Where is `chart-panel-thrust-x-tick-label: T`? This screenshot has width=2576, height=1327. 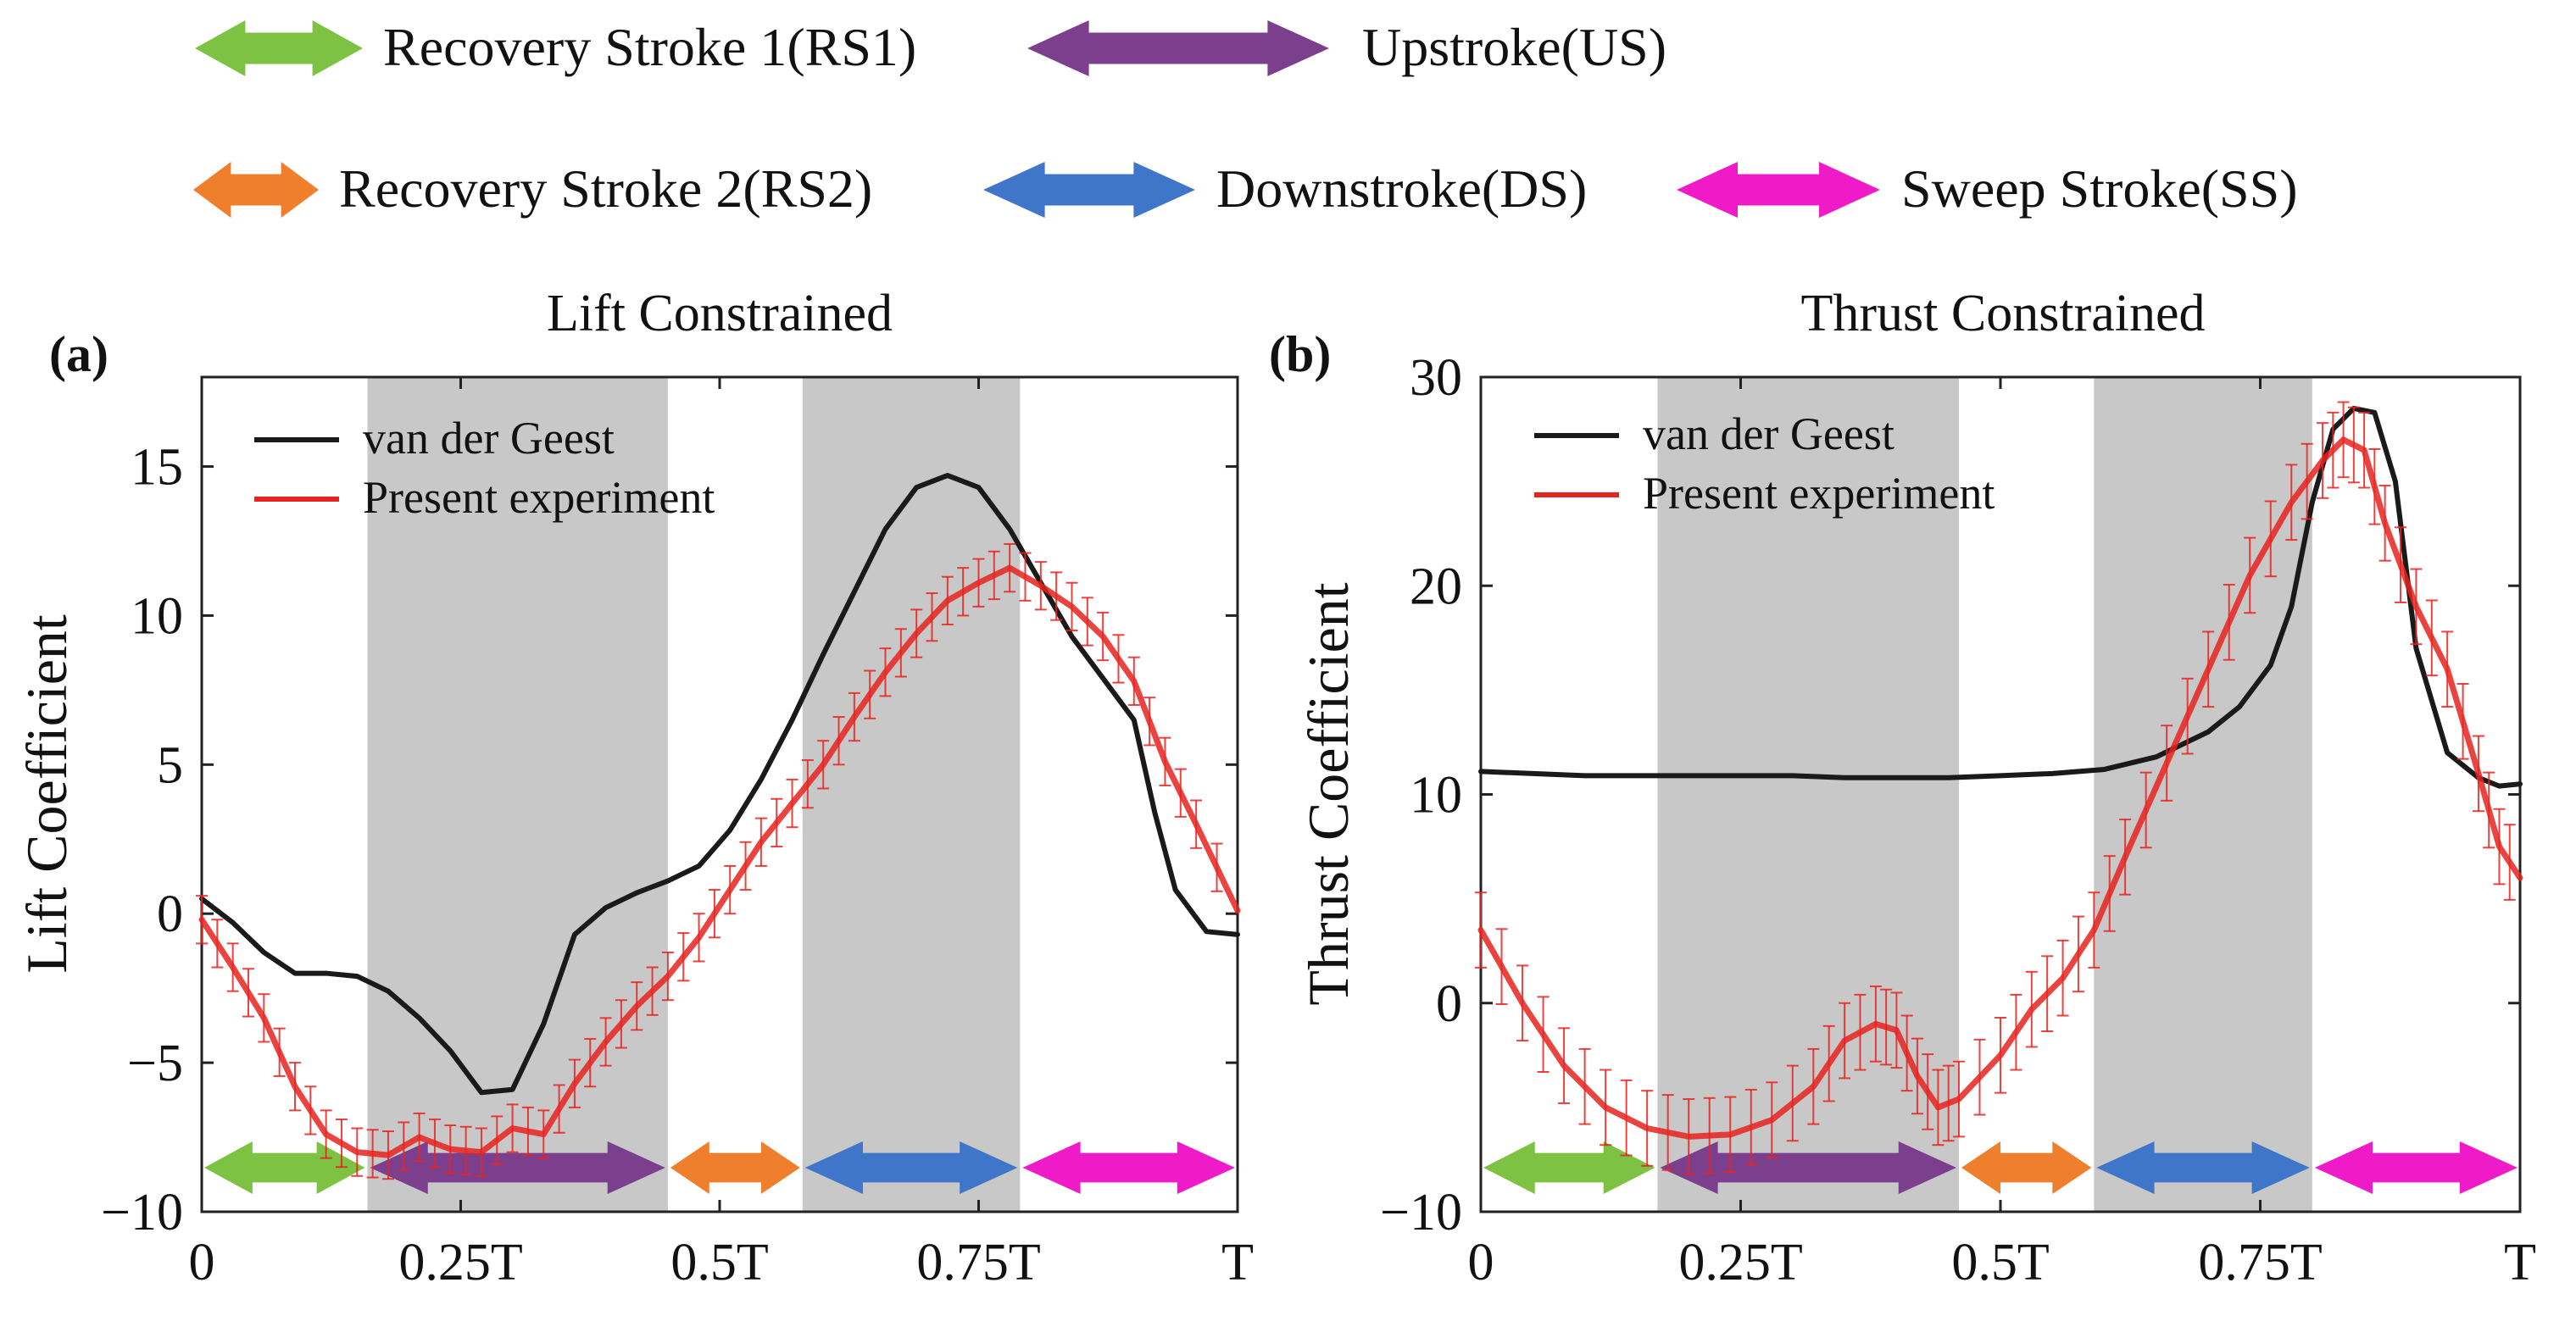
chart-panel-thrust-x-tick-label: T is located at coordinates (2520, 1262).